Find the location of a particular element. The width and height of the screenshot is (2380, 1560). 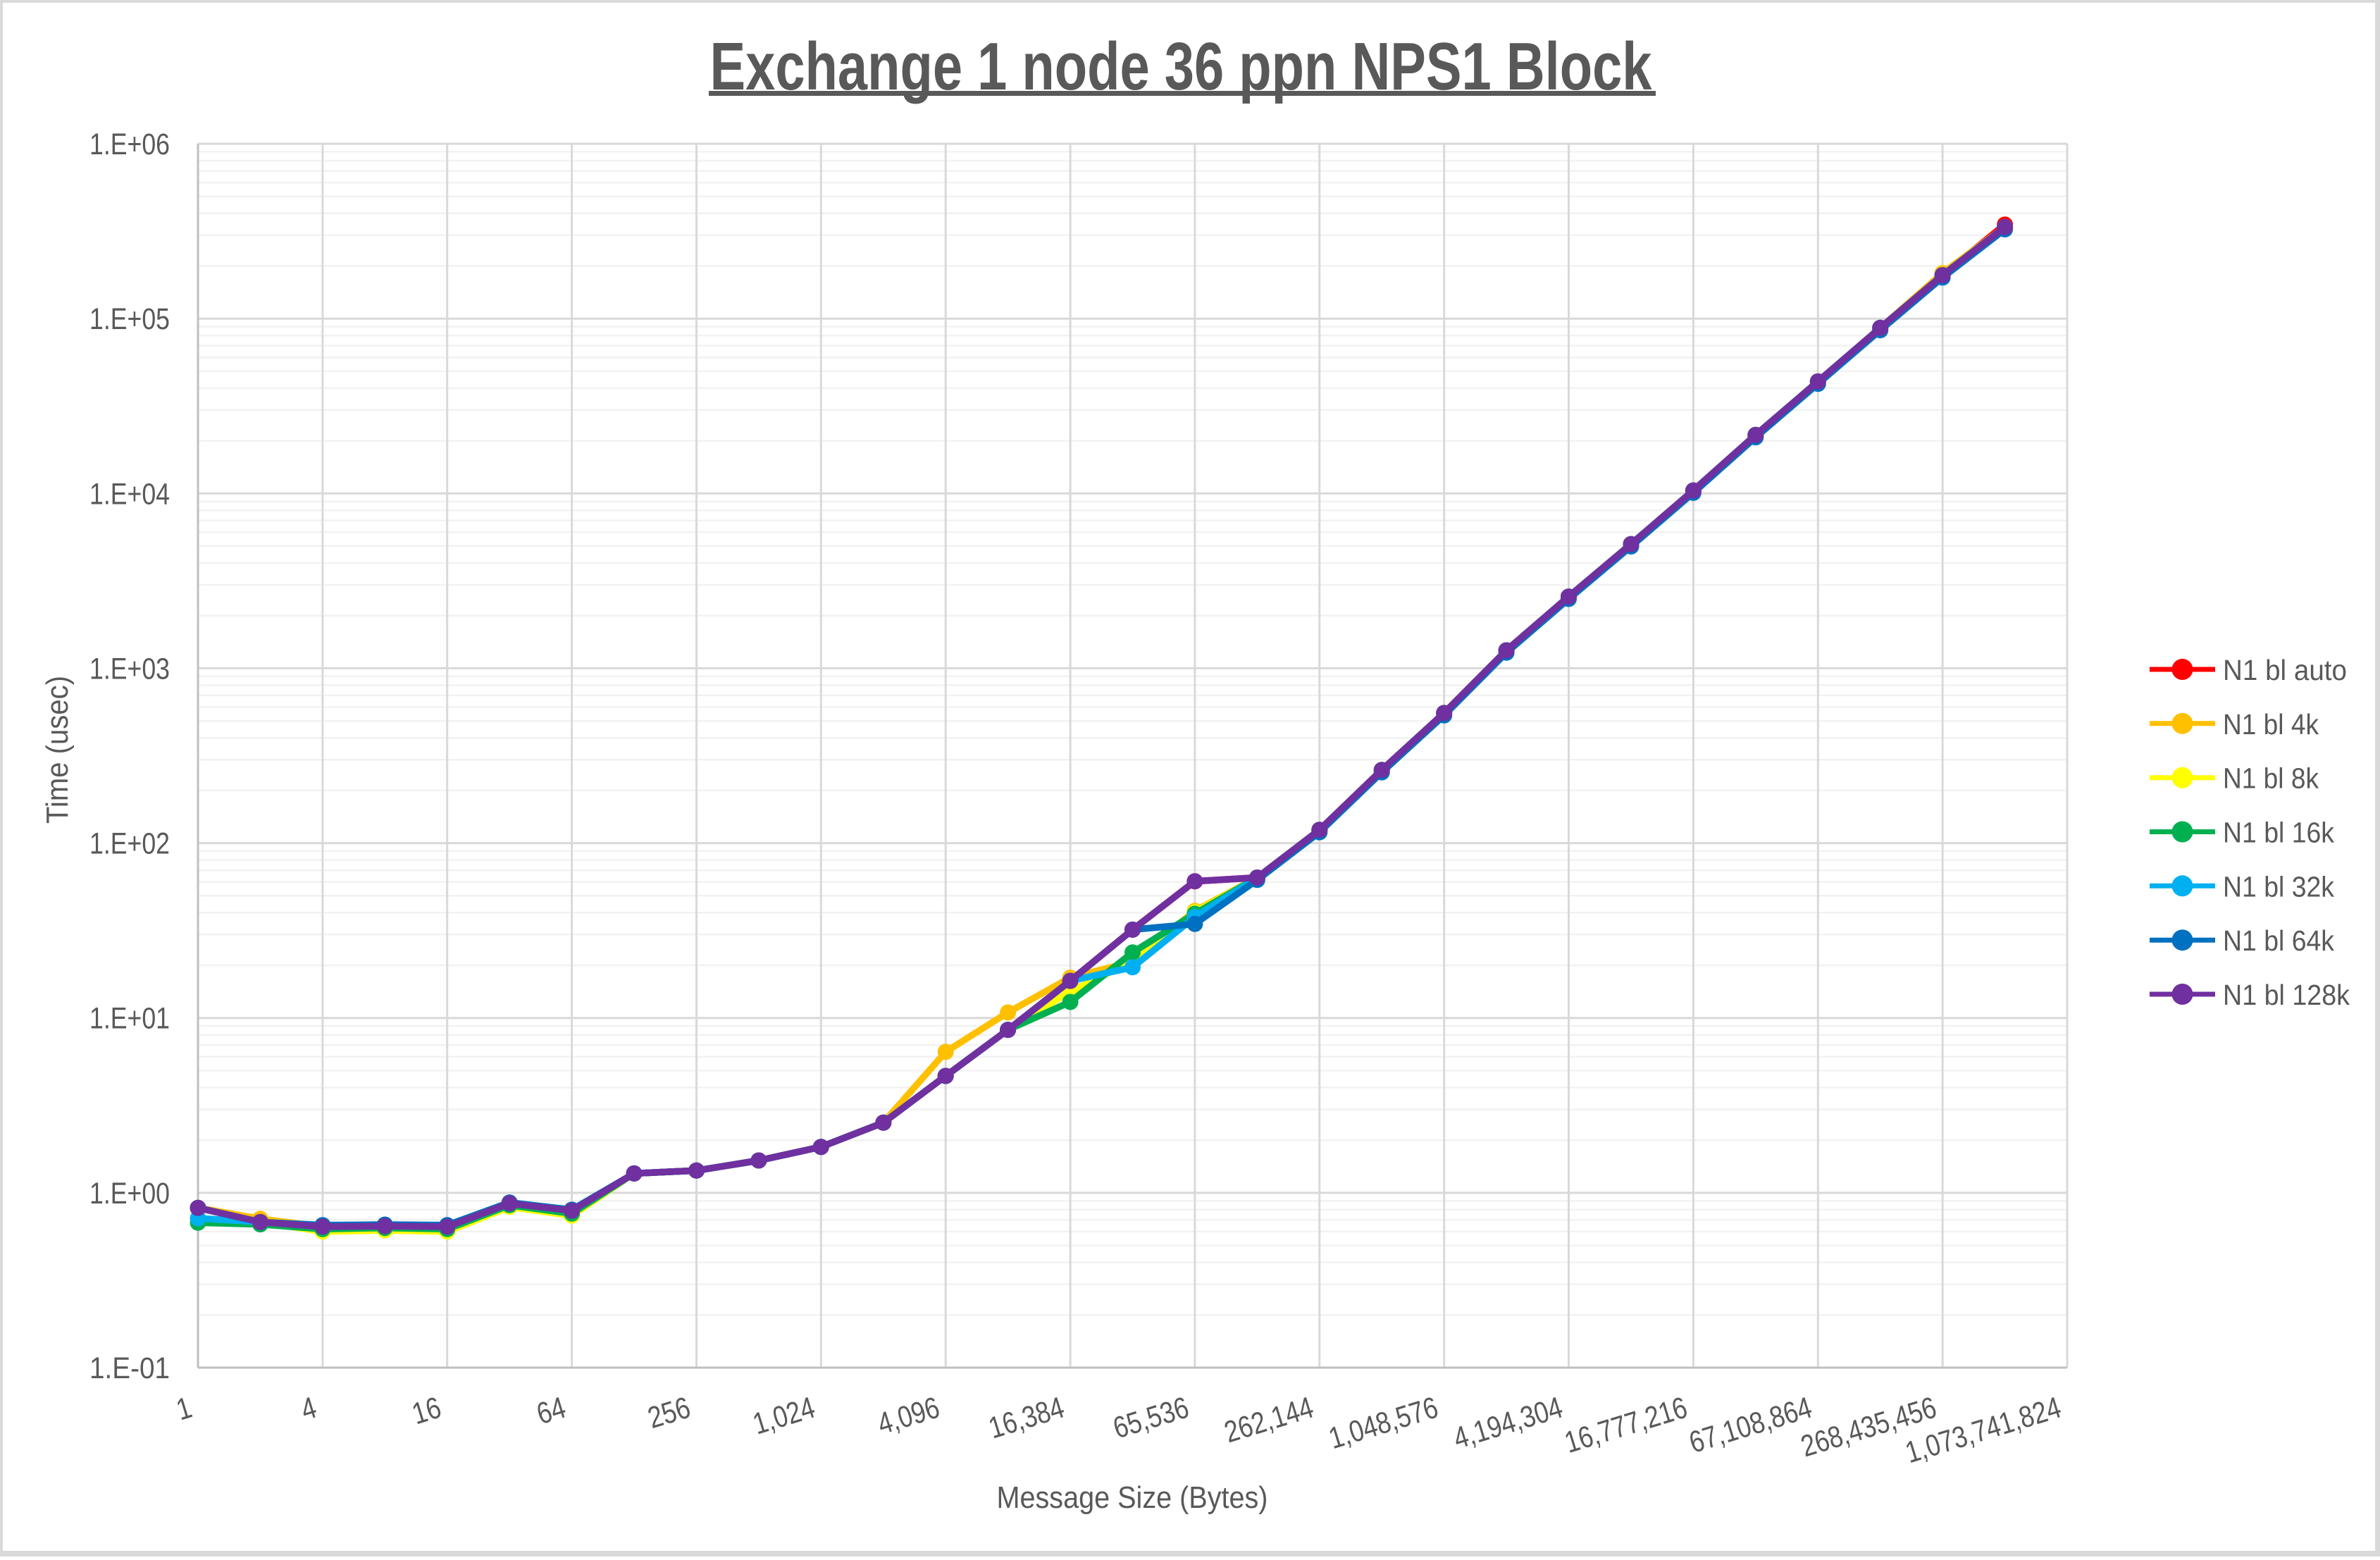

svg-text: 1.E+04 is located at coordinates (129, 494).